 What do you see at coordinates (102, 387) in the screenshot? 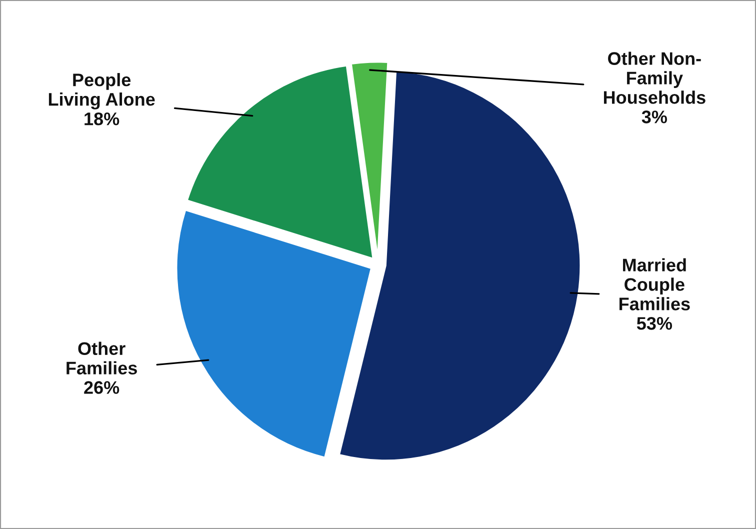
I see `data-label: 26%` at bounding box center [102, 387].